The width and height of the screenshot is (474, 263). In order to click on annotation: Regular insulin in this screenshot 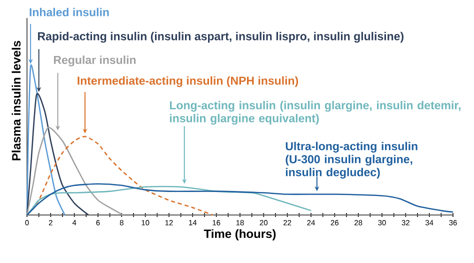, I will do `click(95, 61)`.